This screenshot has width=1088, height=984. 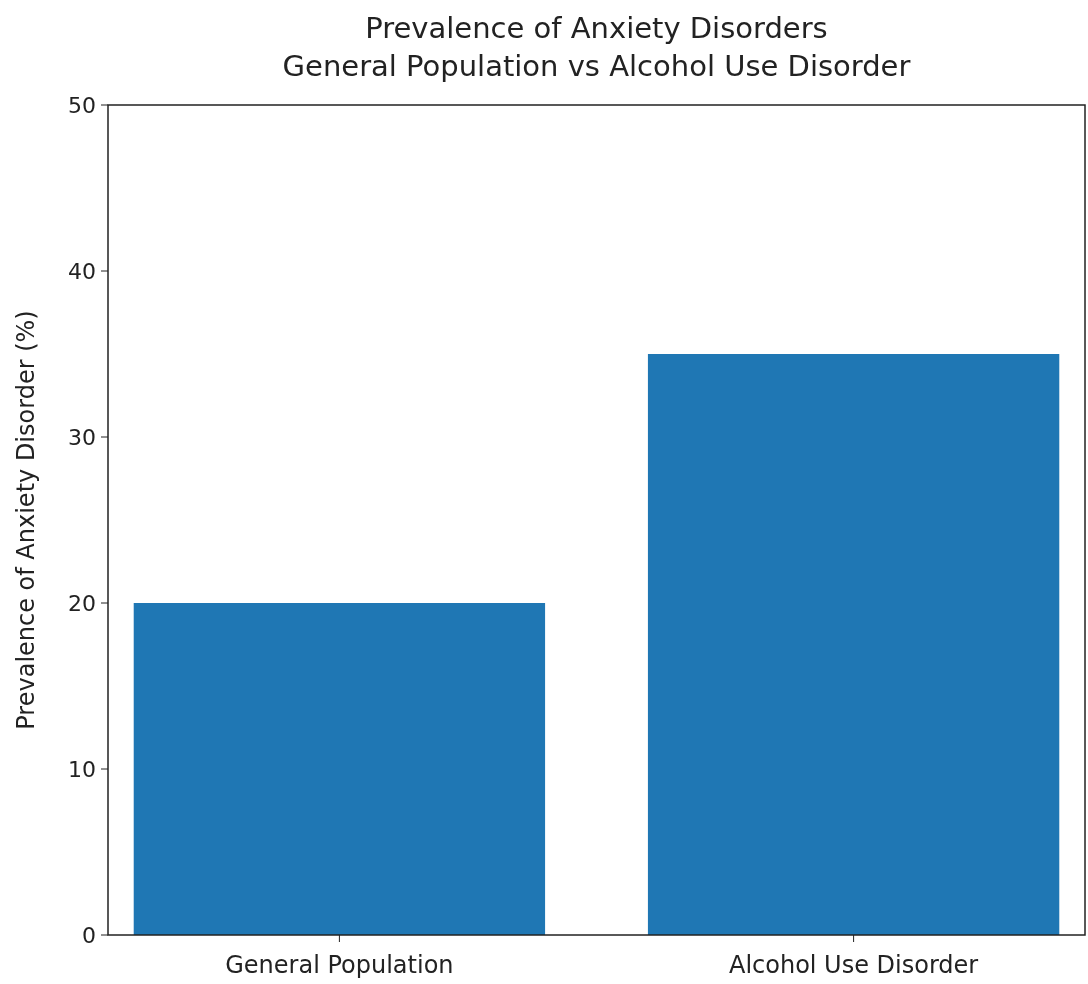 I want to click on chart-title: Prevalence of Anxiety Disorders General Population vs Alcohol Use Disorder, so click(x=596, y=47).